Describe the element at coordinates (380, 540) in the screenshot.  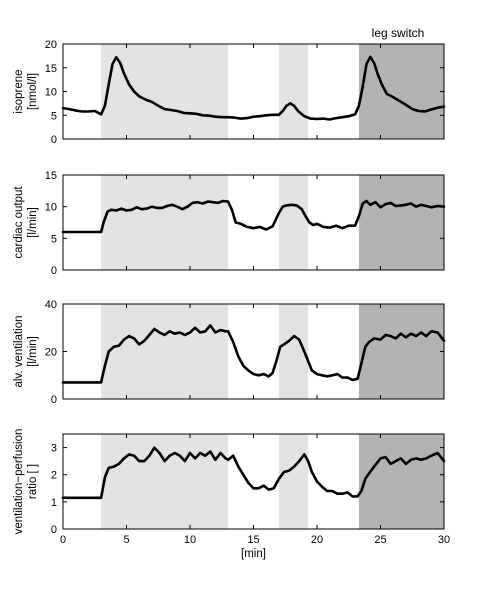
I see `x-tick-label: 25` at that location.